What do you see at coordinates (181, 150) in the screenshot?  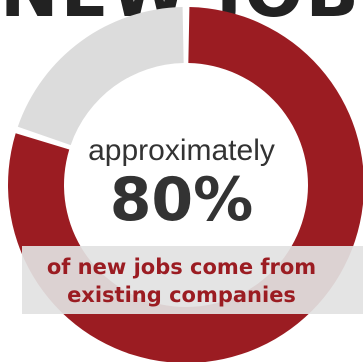 I see `approximately-label: approximately` at bounding box center [181, 150].